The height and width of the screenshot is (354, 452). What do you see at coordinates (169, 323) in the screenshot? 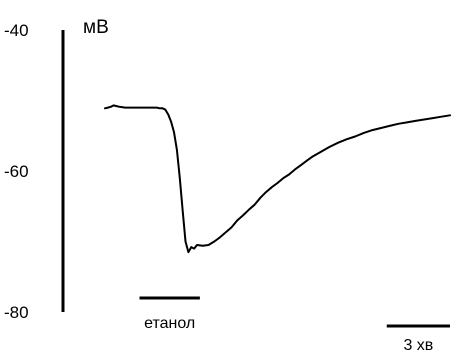
I see `stimulus-bar-label: етанол` at bounding box center [169, 323].